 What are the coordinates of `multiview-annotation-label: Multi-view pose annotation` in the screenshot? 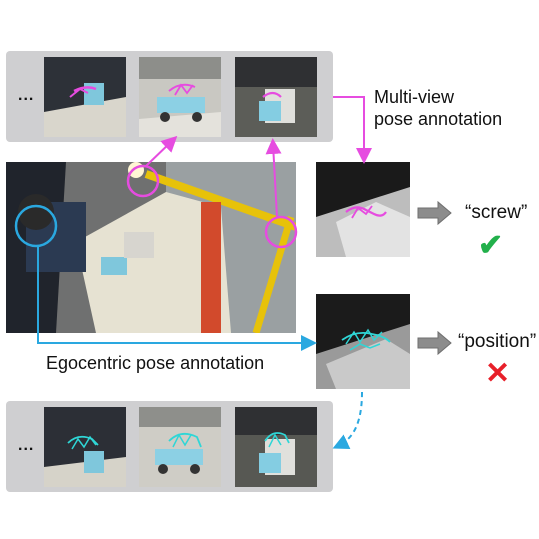 It's located at (438, 108).